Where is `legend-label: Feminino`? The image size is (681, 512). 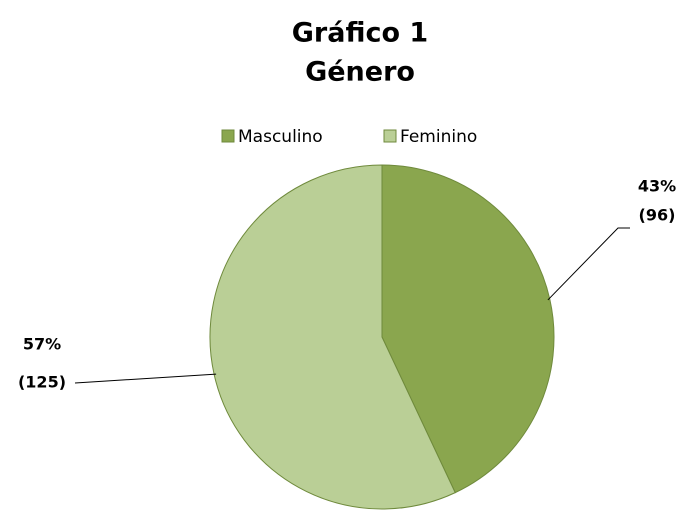
legend-label: Feminino is located at coordinates (438, 137).